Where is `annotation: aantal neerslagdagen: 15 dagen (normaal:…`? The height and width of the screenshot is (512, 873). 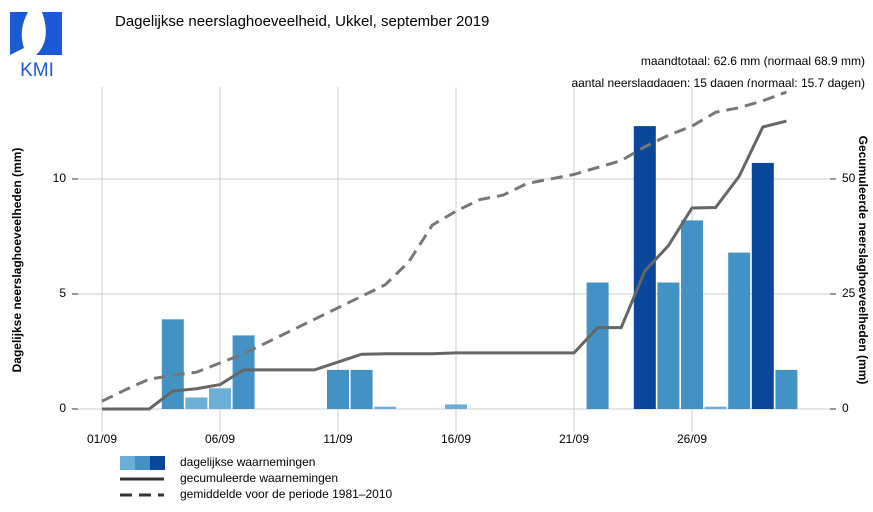
annotation: aantal neerslagdagen: 15 dagen (normaal:… is located at coordinates (718, 83).